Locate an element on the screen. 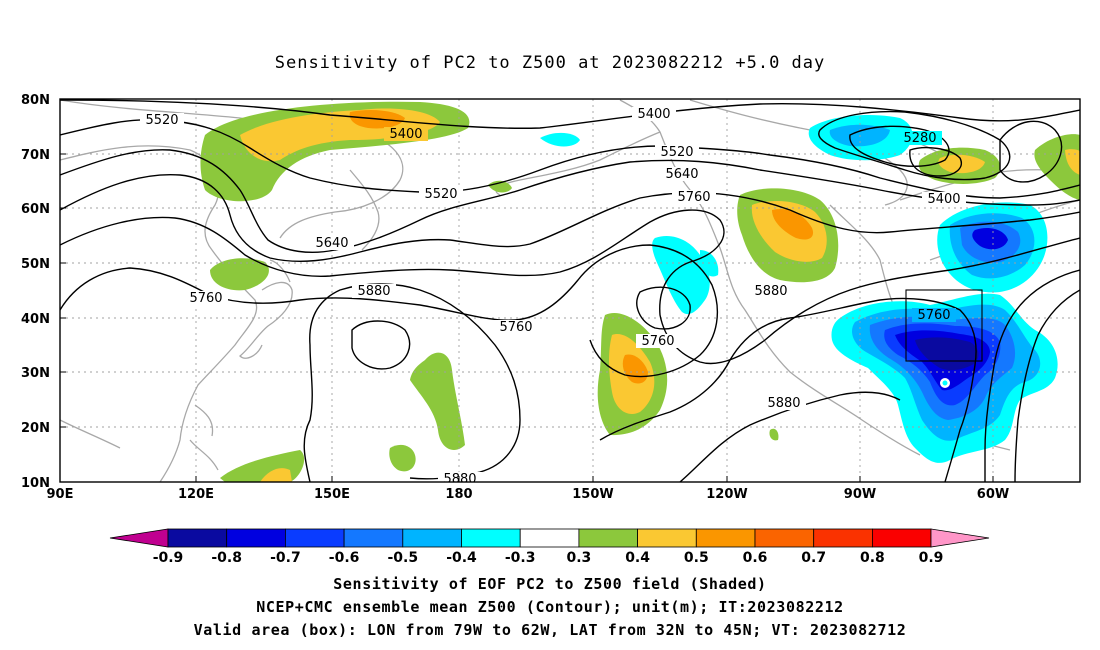 This screenshot has height=650, width=1100. lon-label: 150W is located at coordinates (592, 494).